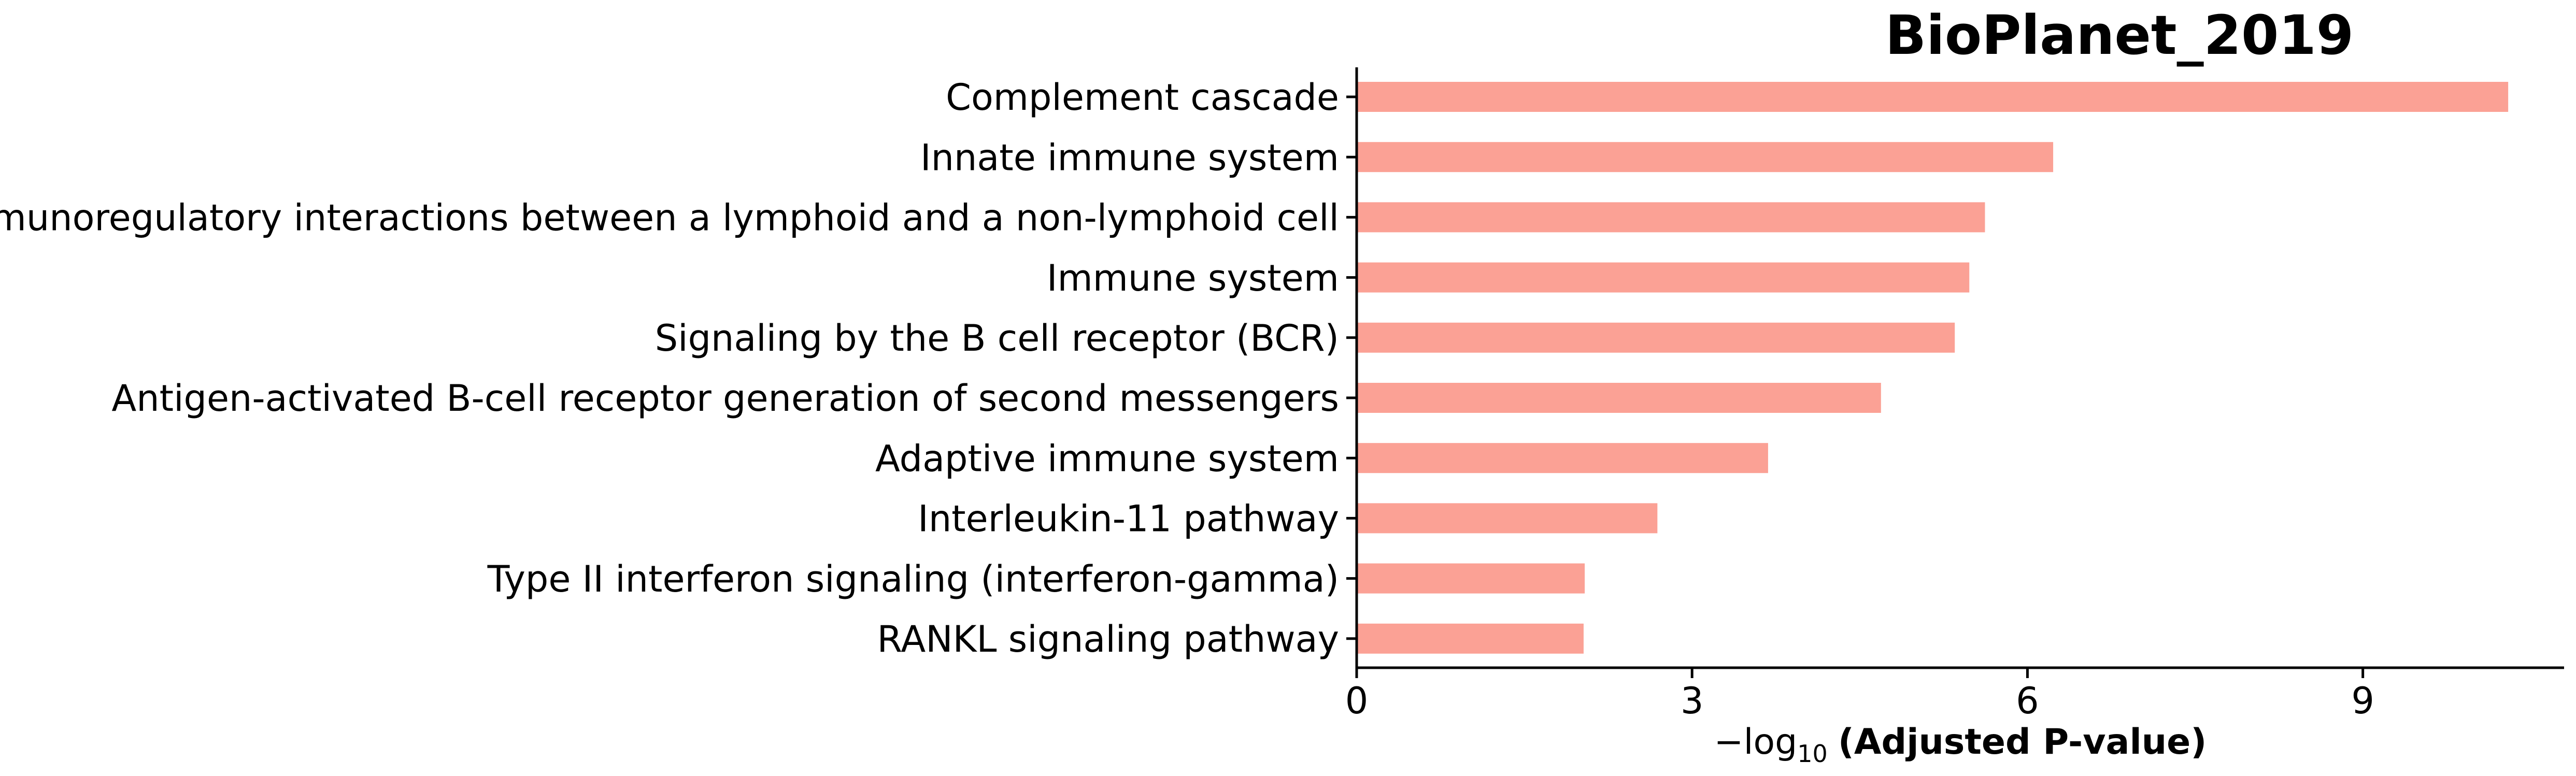 This screenshot has height=776, width=2576. What do you see at coordinates (1859, 695) in the screenshot?
I see `x-axis-ticks: 0 3 6 9` at bounding box center [1859, 695].